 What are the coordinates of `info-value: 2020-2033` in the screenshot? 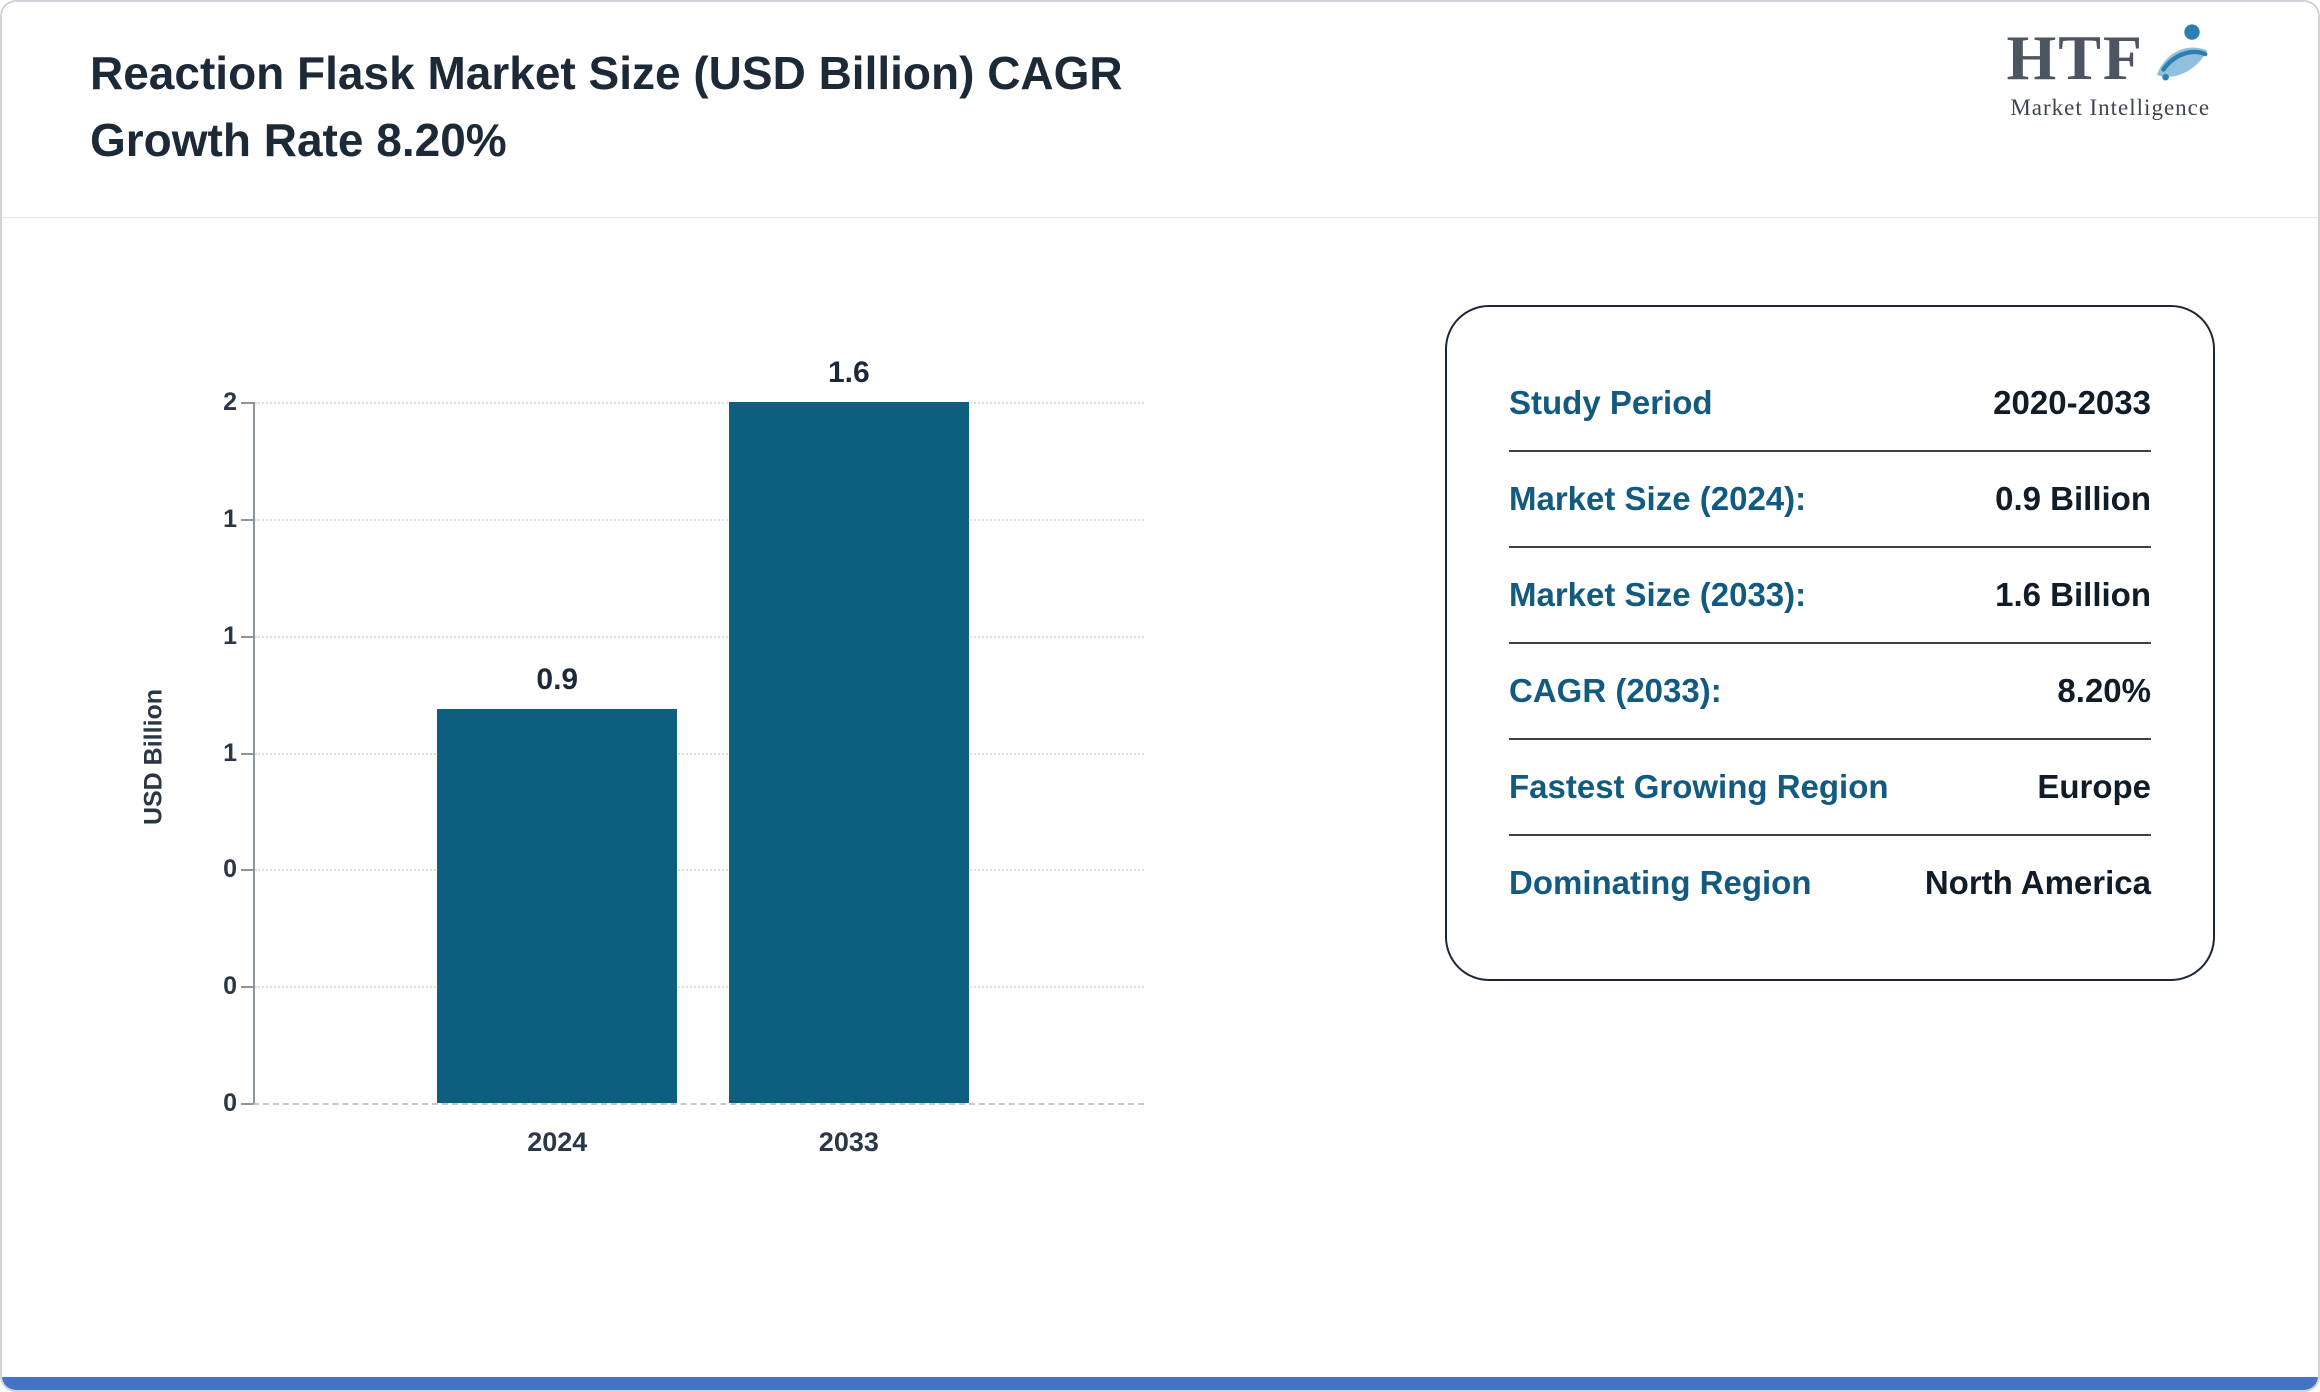 It's located at (2072, 402).